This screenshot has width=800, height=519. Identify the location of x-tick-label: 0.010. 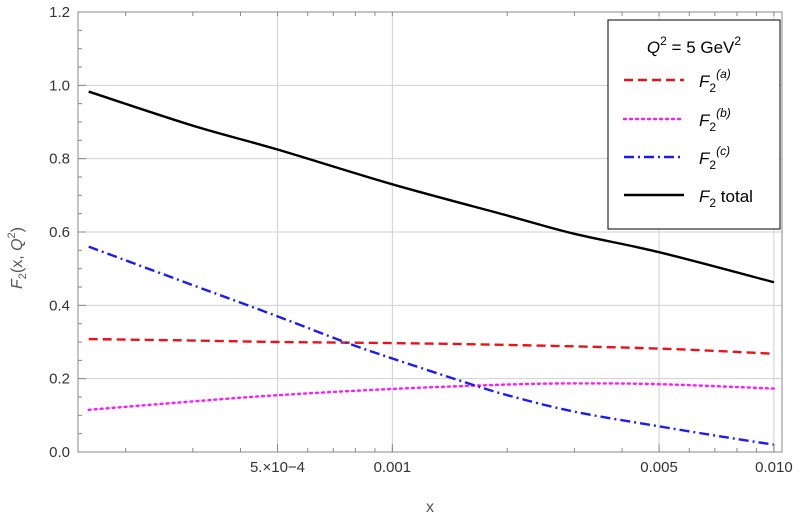
(774, 467).